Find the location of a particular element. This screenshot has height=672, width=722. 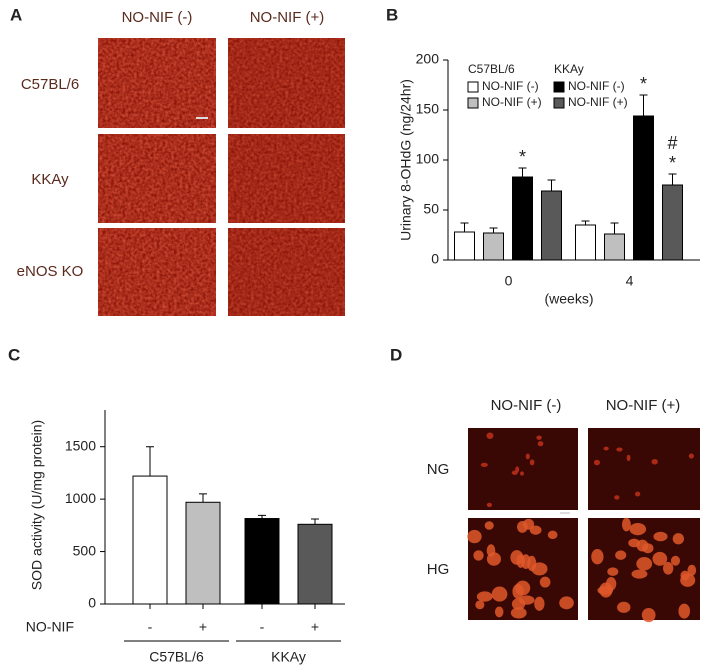

annotation: * is located at coordinates (643, 84).